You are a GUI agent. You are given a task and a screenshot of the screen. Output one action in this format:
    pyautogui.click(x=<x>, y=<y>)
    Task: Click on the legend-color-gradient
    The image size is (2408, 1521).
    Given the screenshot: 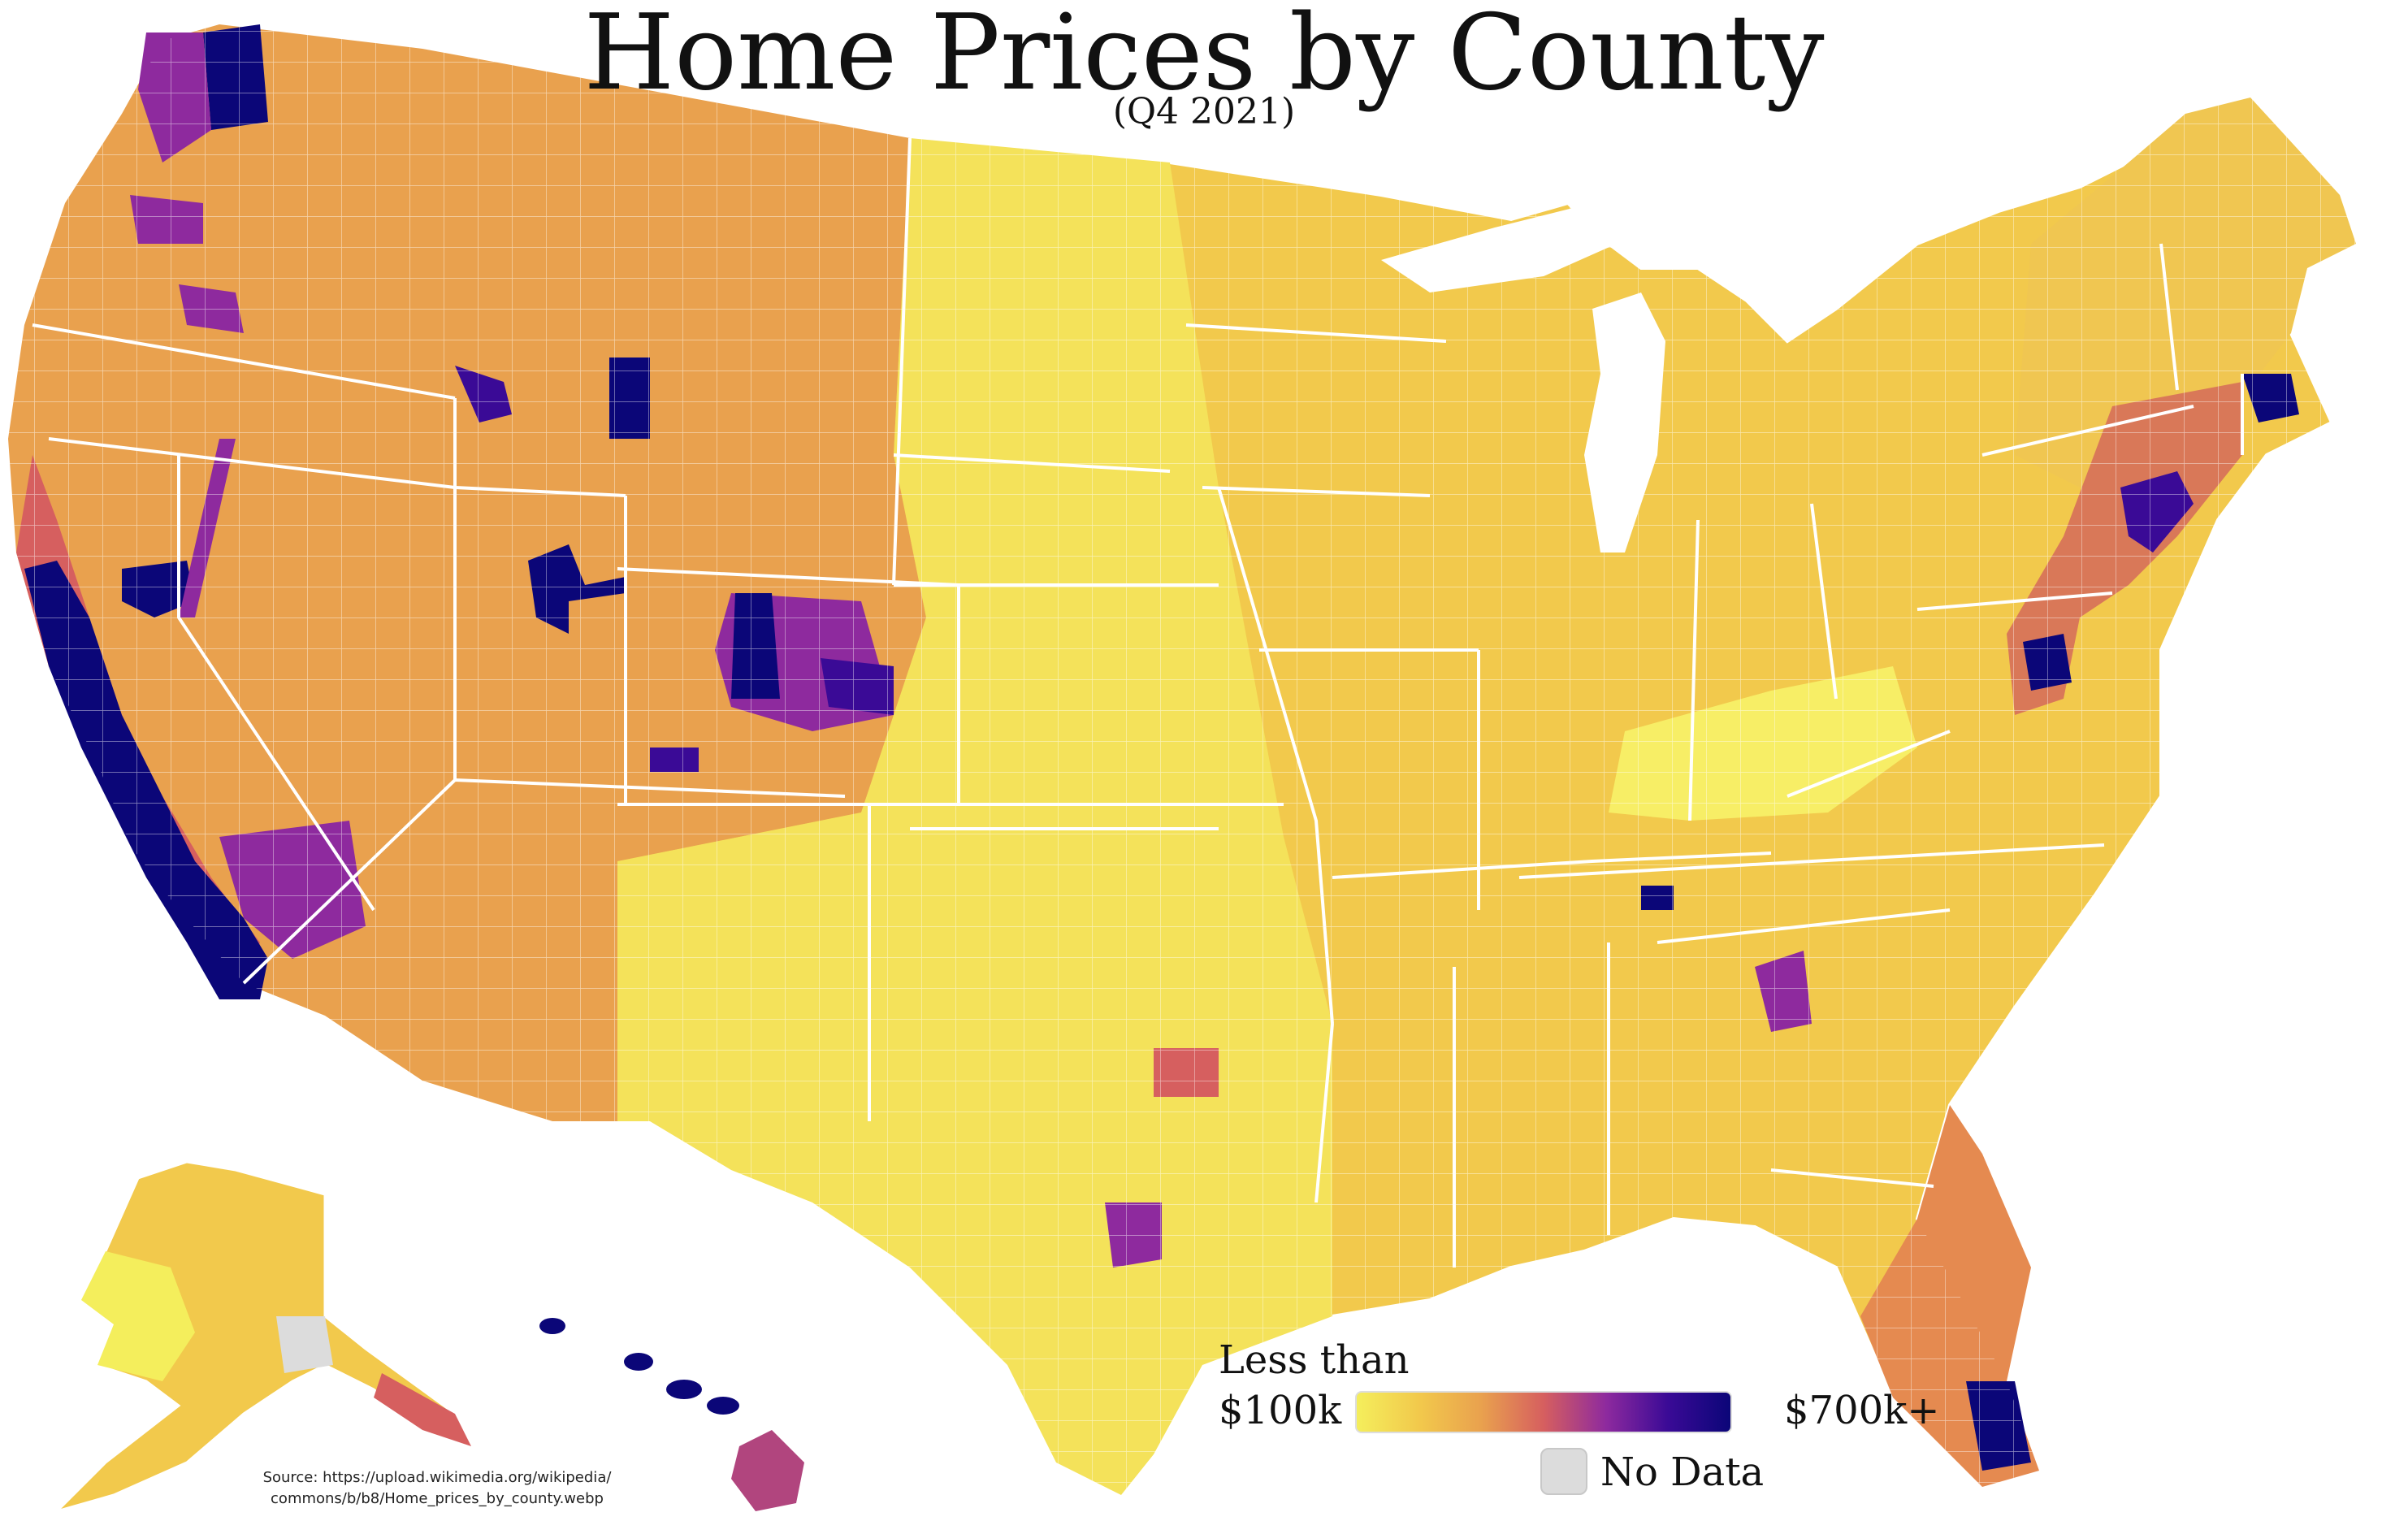 What is the action you would take?
    pyautogui.click(x=1543, y=1412)
    